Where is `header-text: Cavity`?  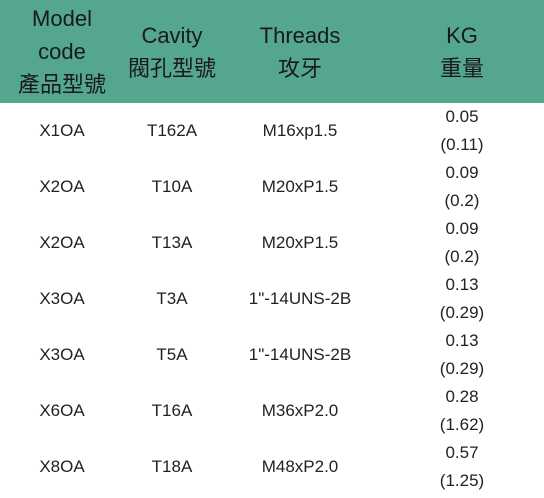 header-text: Cavity is located at coordinates (172, 35).